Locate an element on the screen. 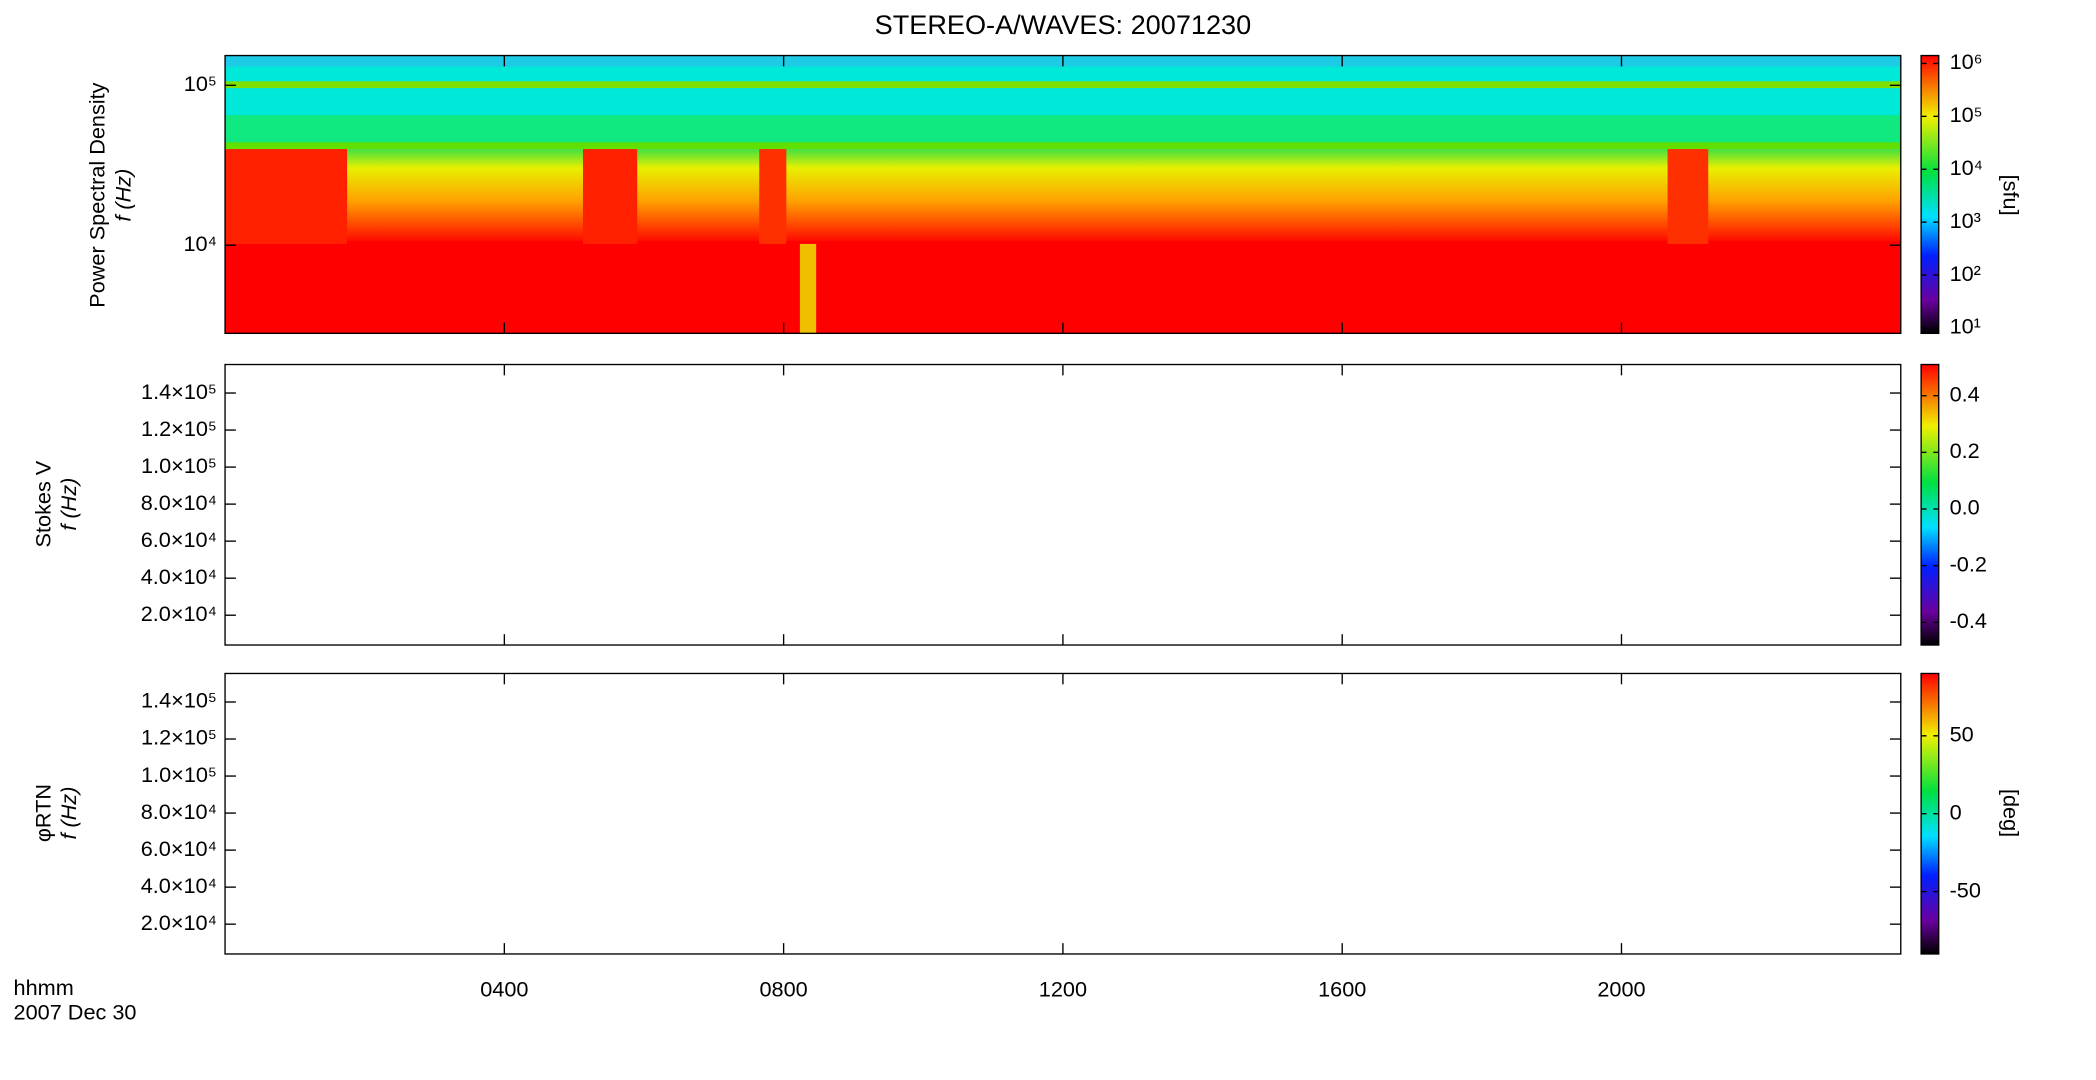 Image resolution: width=2096 pixels, height=1080 pixels. colorbar-tick-label: 0.0 is located at coordinates (1965, 507).